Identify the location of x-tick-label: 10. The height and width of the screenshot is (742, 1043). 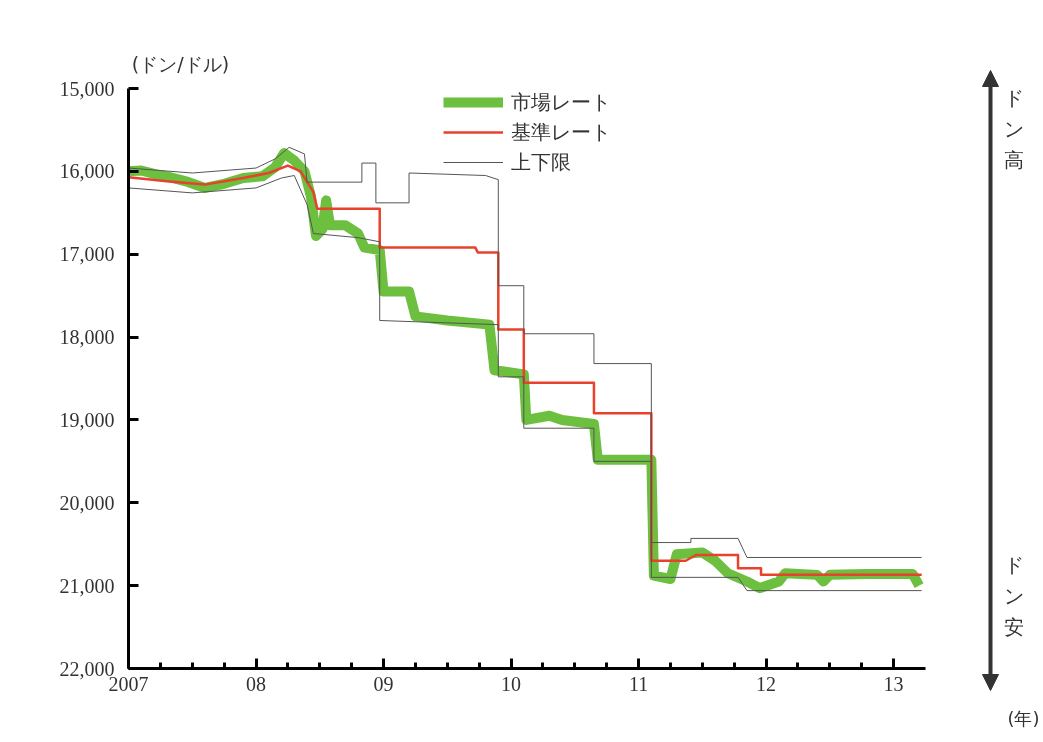
(511, 683).